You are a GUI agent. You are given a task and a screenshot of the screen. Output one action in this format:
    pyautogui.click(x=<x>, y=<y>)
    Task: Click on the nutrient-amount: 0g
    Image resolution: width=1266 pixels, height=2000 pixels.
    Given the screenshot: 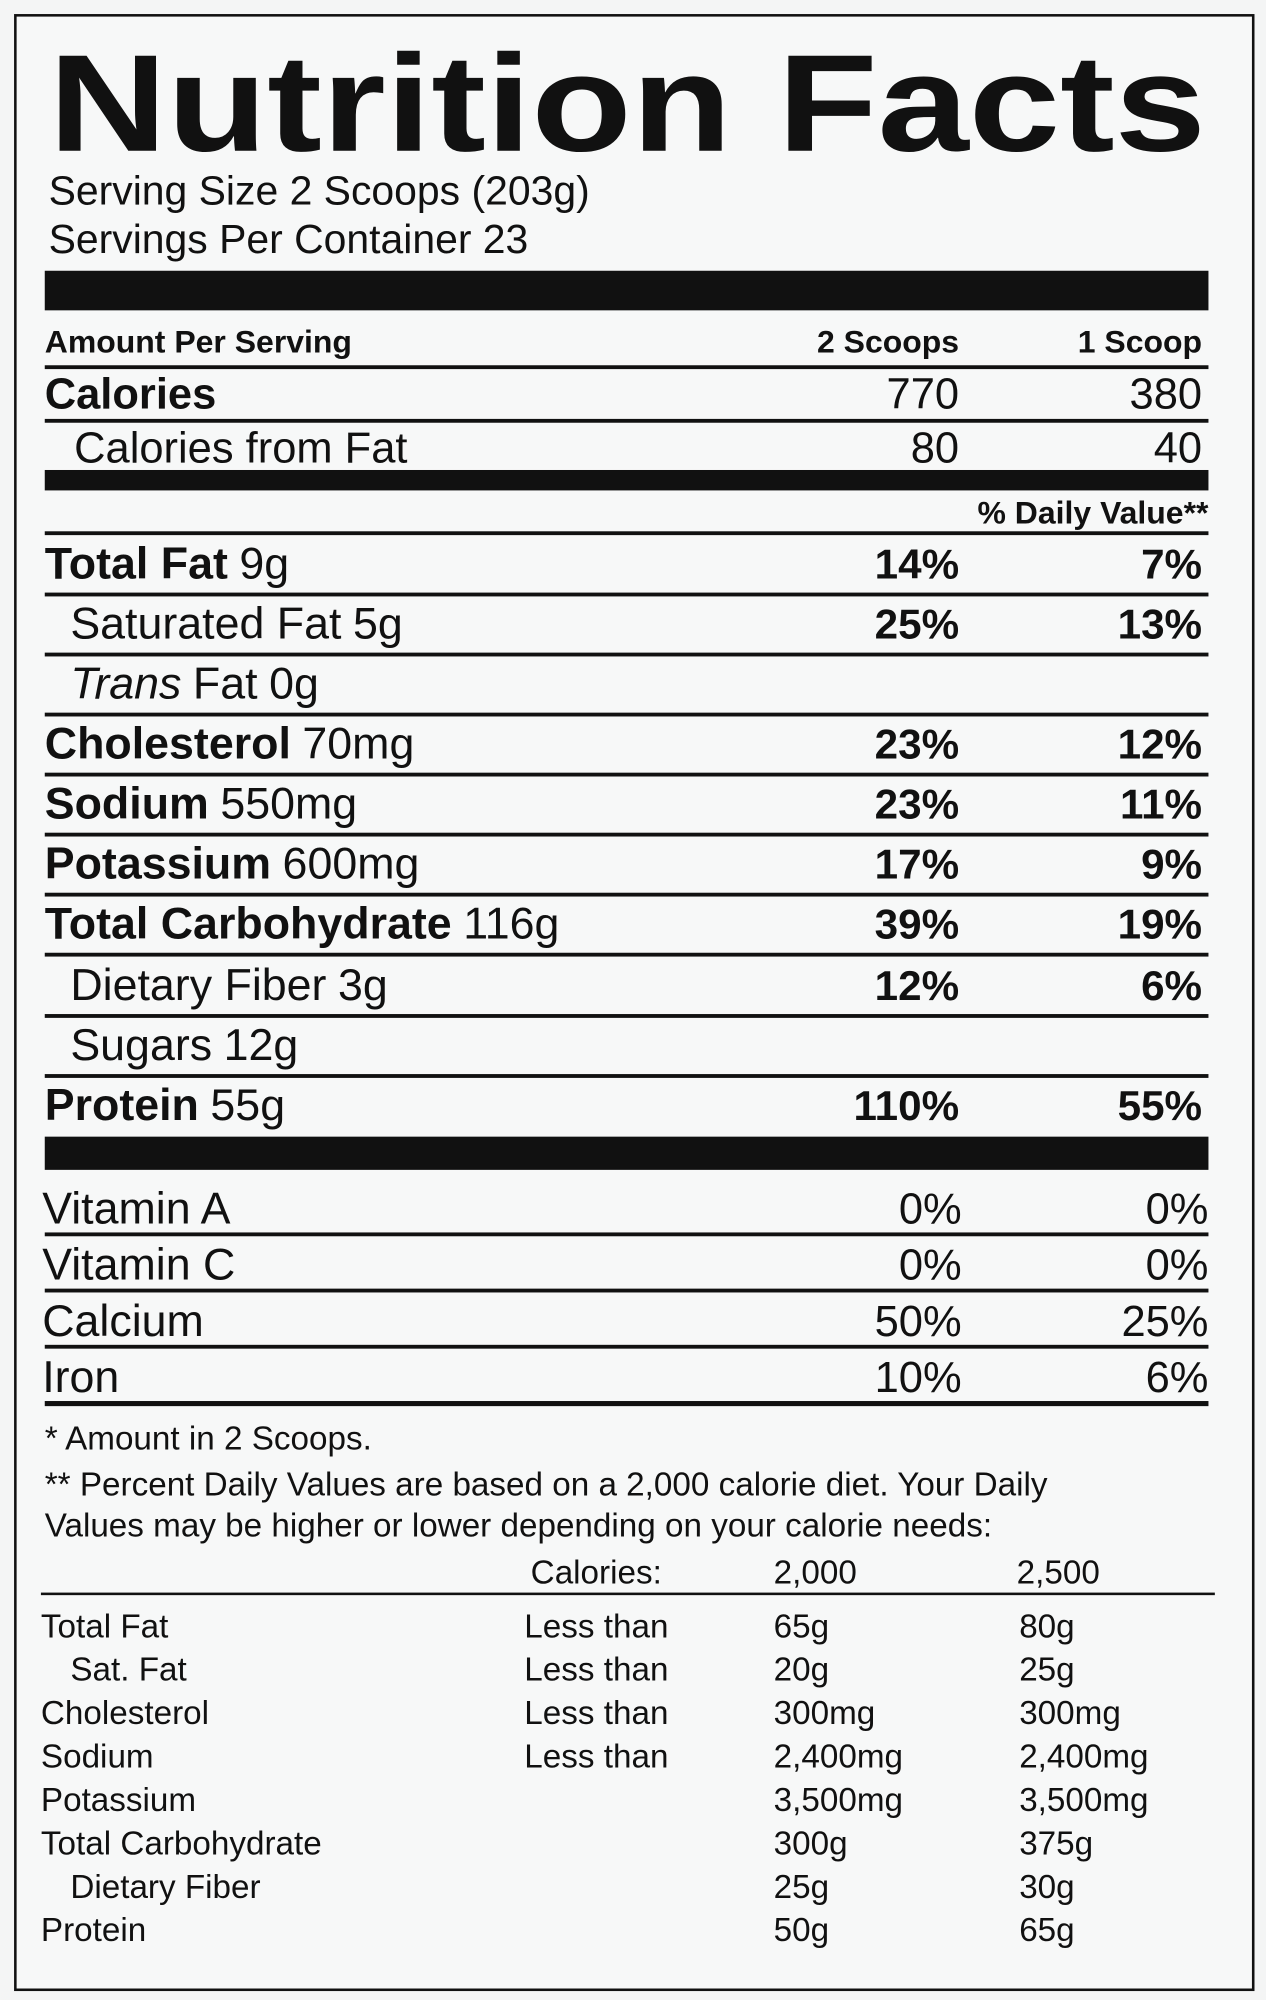 What is the action you would take?
    pyautogui.click(x=294, y=684)
    